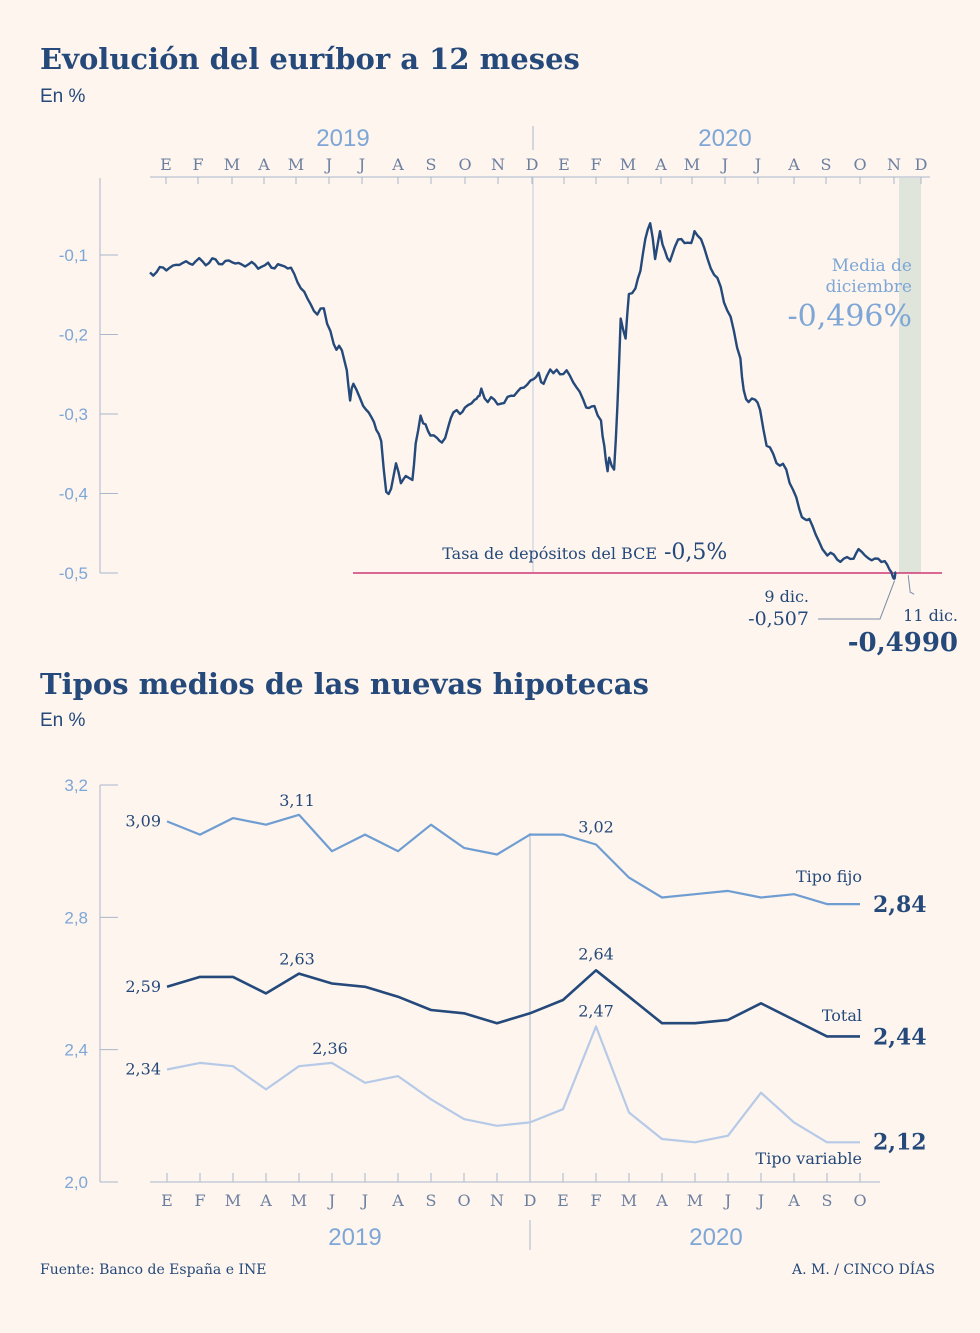  I want to click on december-highlight, so click(910, 375).